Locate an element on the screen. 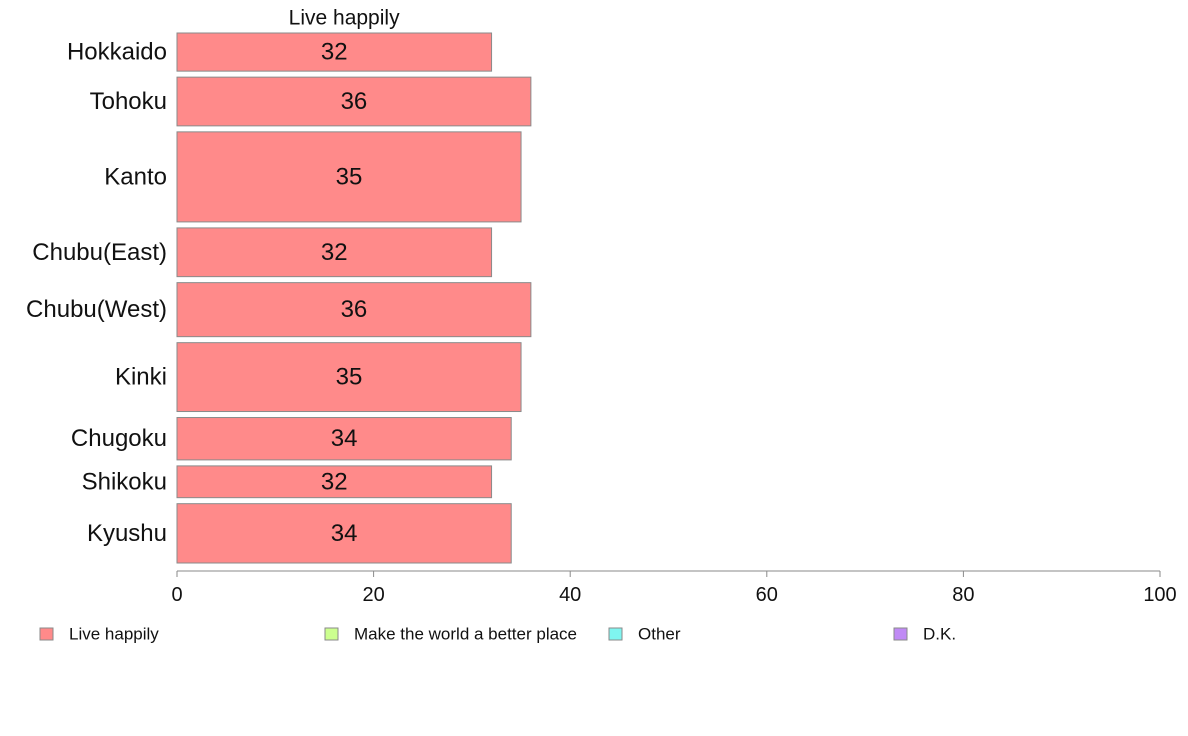 The height and width of the screenshot is (736, 1188). category-label: Kyushu is located at coordinates (127, 533).